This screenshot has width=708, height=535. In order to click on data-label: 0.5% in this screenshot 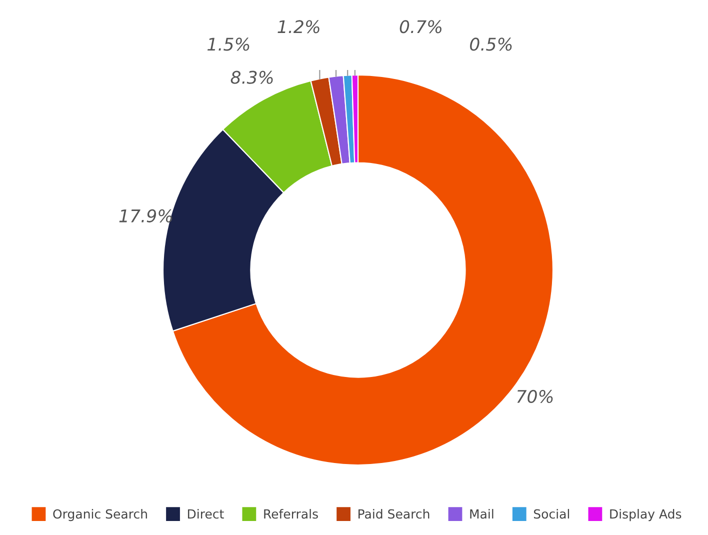, I will do `click(491, 44)`.